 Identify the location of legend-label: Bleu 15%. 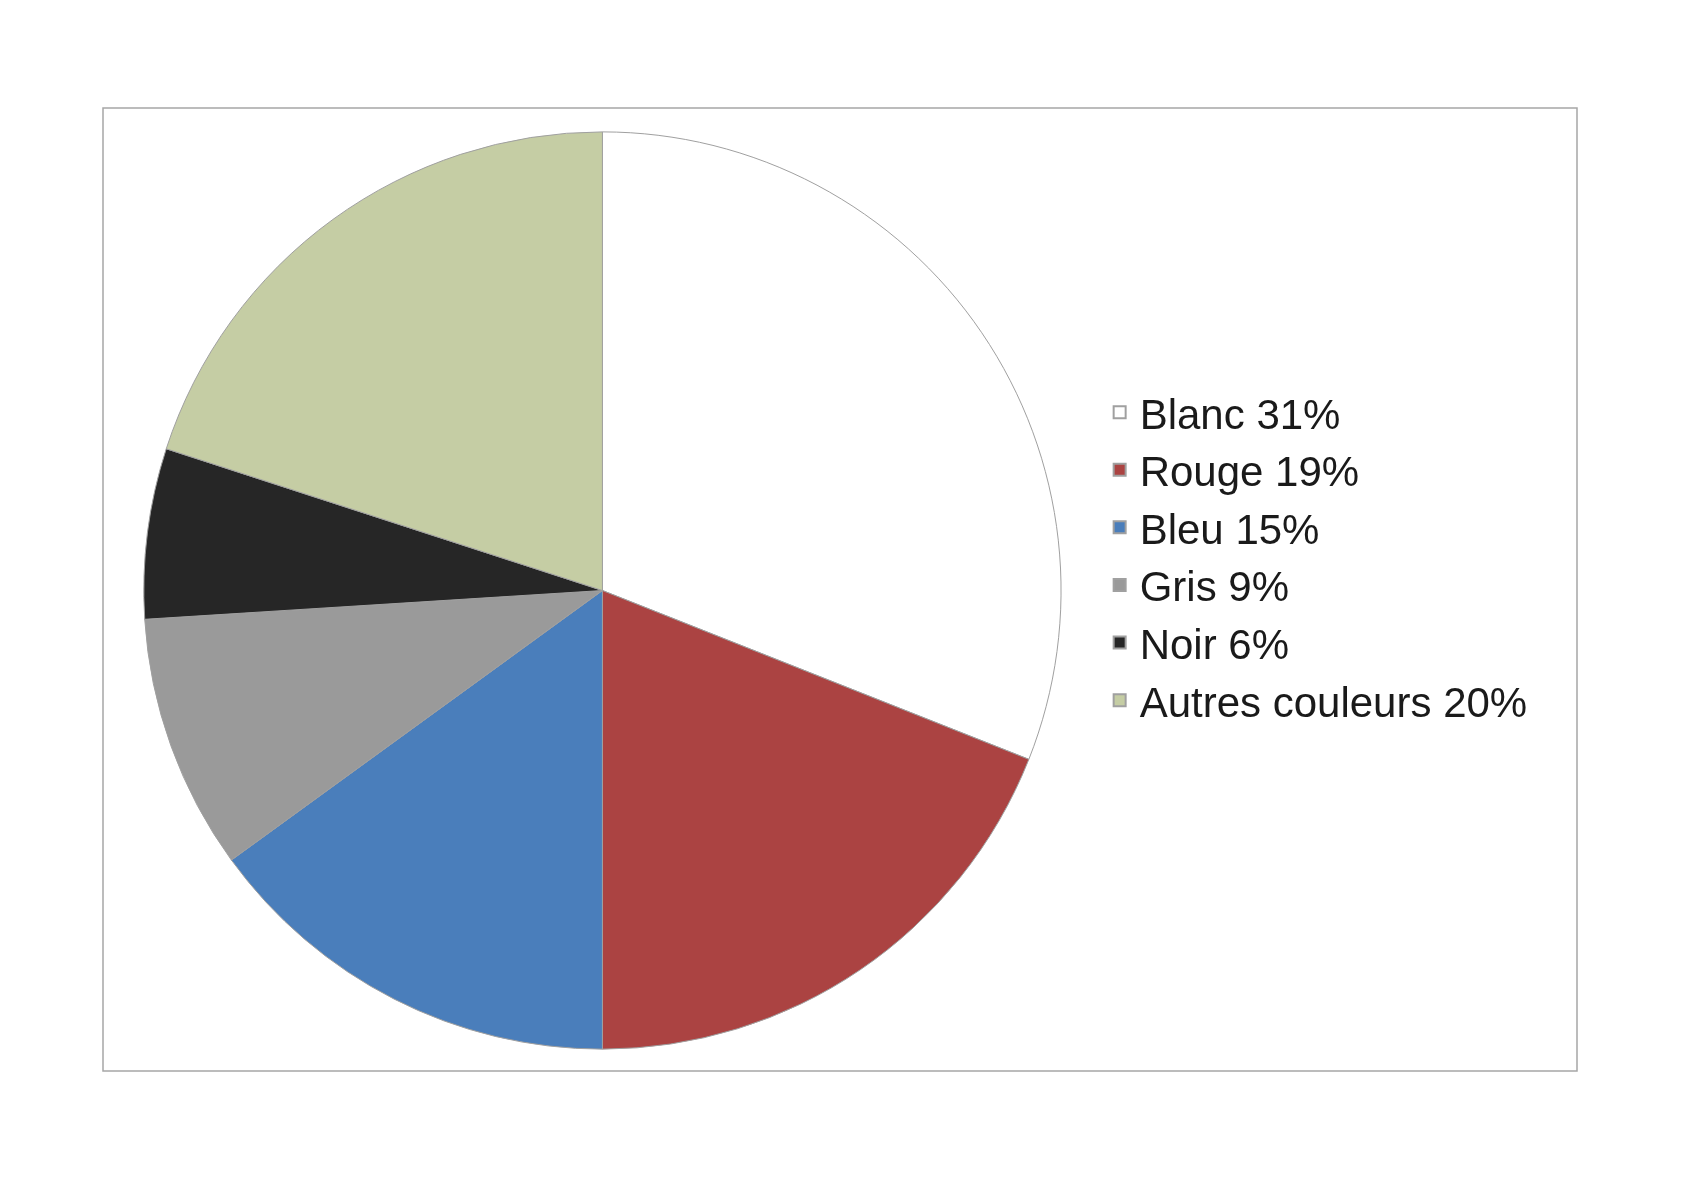
(1229, 529).